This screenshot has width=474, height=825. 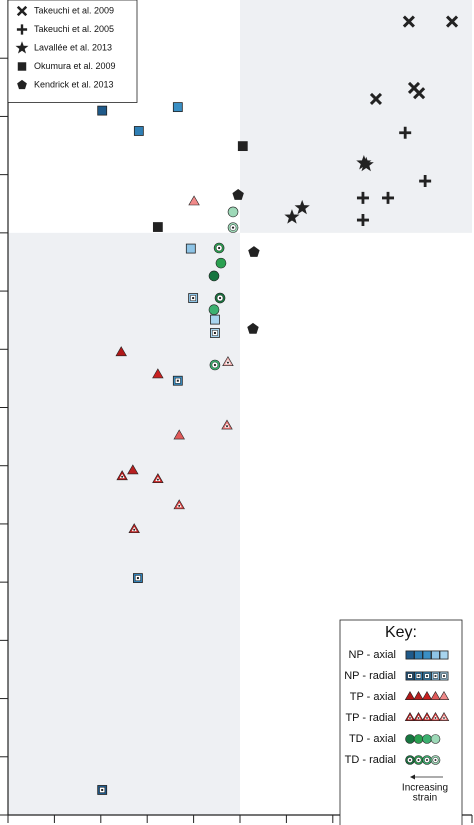 I want to click on key-title: Key:, so click(x=401, y=632).